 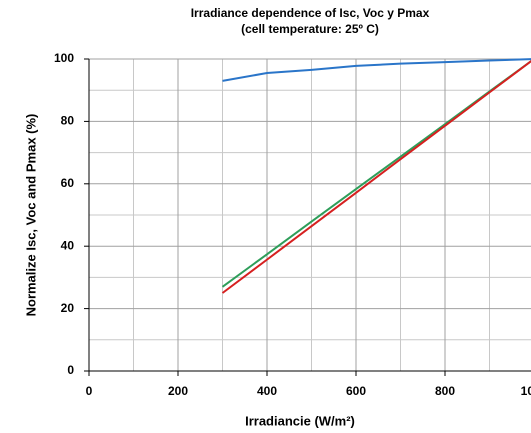 What do you see at coordinates (68, 308) in the screenshot?
I see `y-tick-label: 20` at bounding box center [68, 308].